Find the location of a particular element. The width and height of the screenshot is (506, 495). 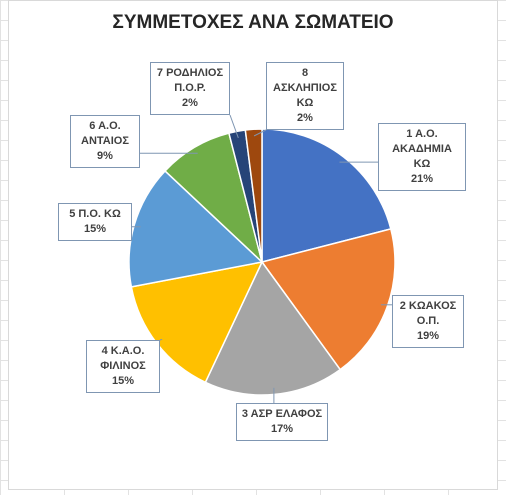

data-label: 8 ΑΣΚΛΗΠΙΟΣ ΚΩ 2% is located at coordinates (305, 96).